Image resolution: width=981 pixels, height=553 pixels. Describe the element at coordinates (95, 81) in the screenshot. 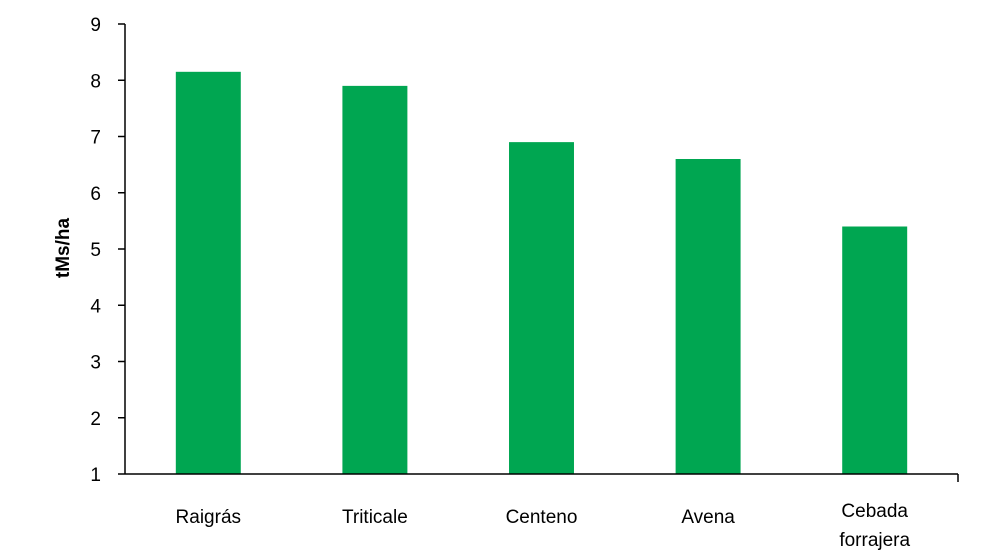

I see `y-tick-label: 8` at that location.